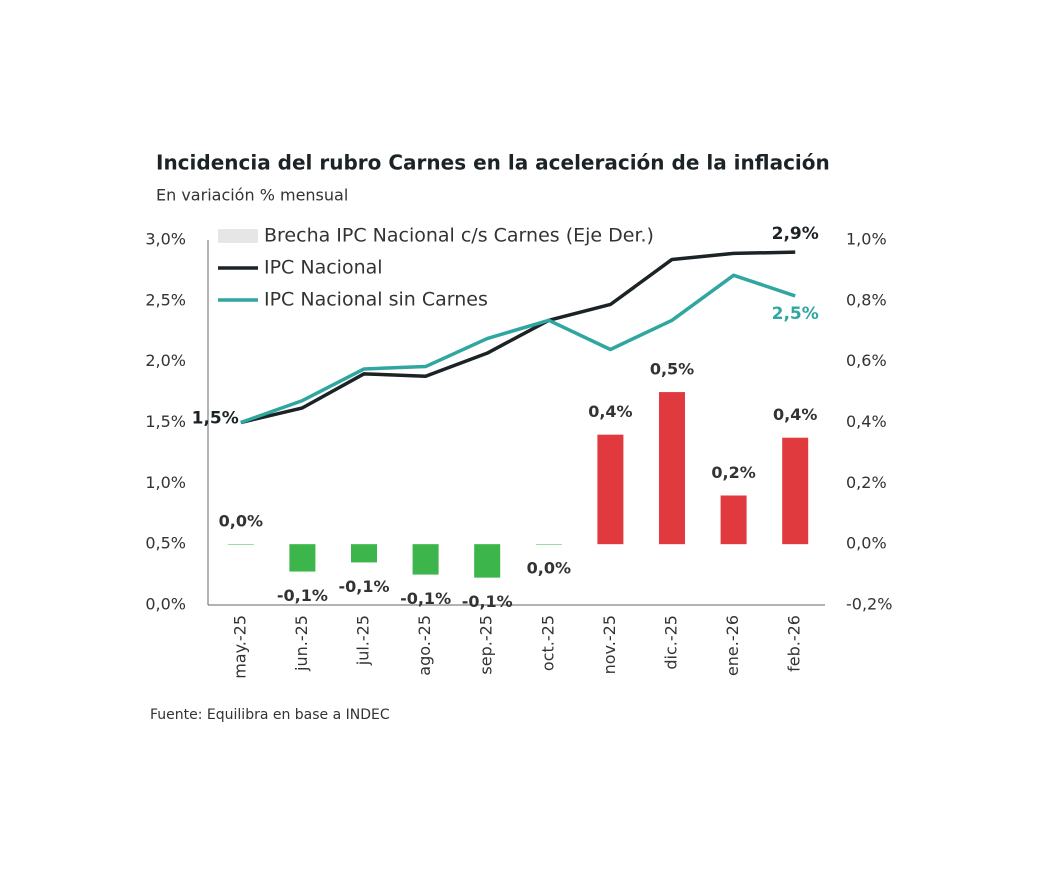 The width and height of the screenshot is (1050, 869). What do you see at coordinates (301, 643) in the screenshot?
I see `x-tick-label: jun.-25` at bounding box center [301, 643].